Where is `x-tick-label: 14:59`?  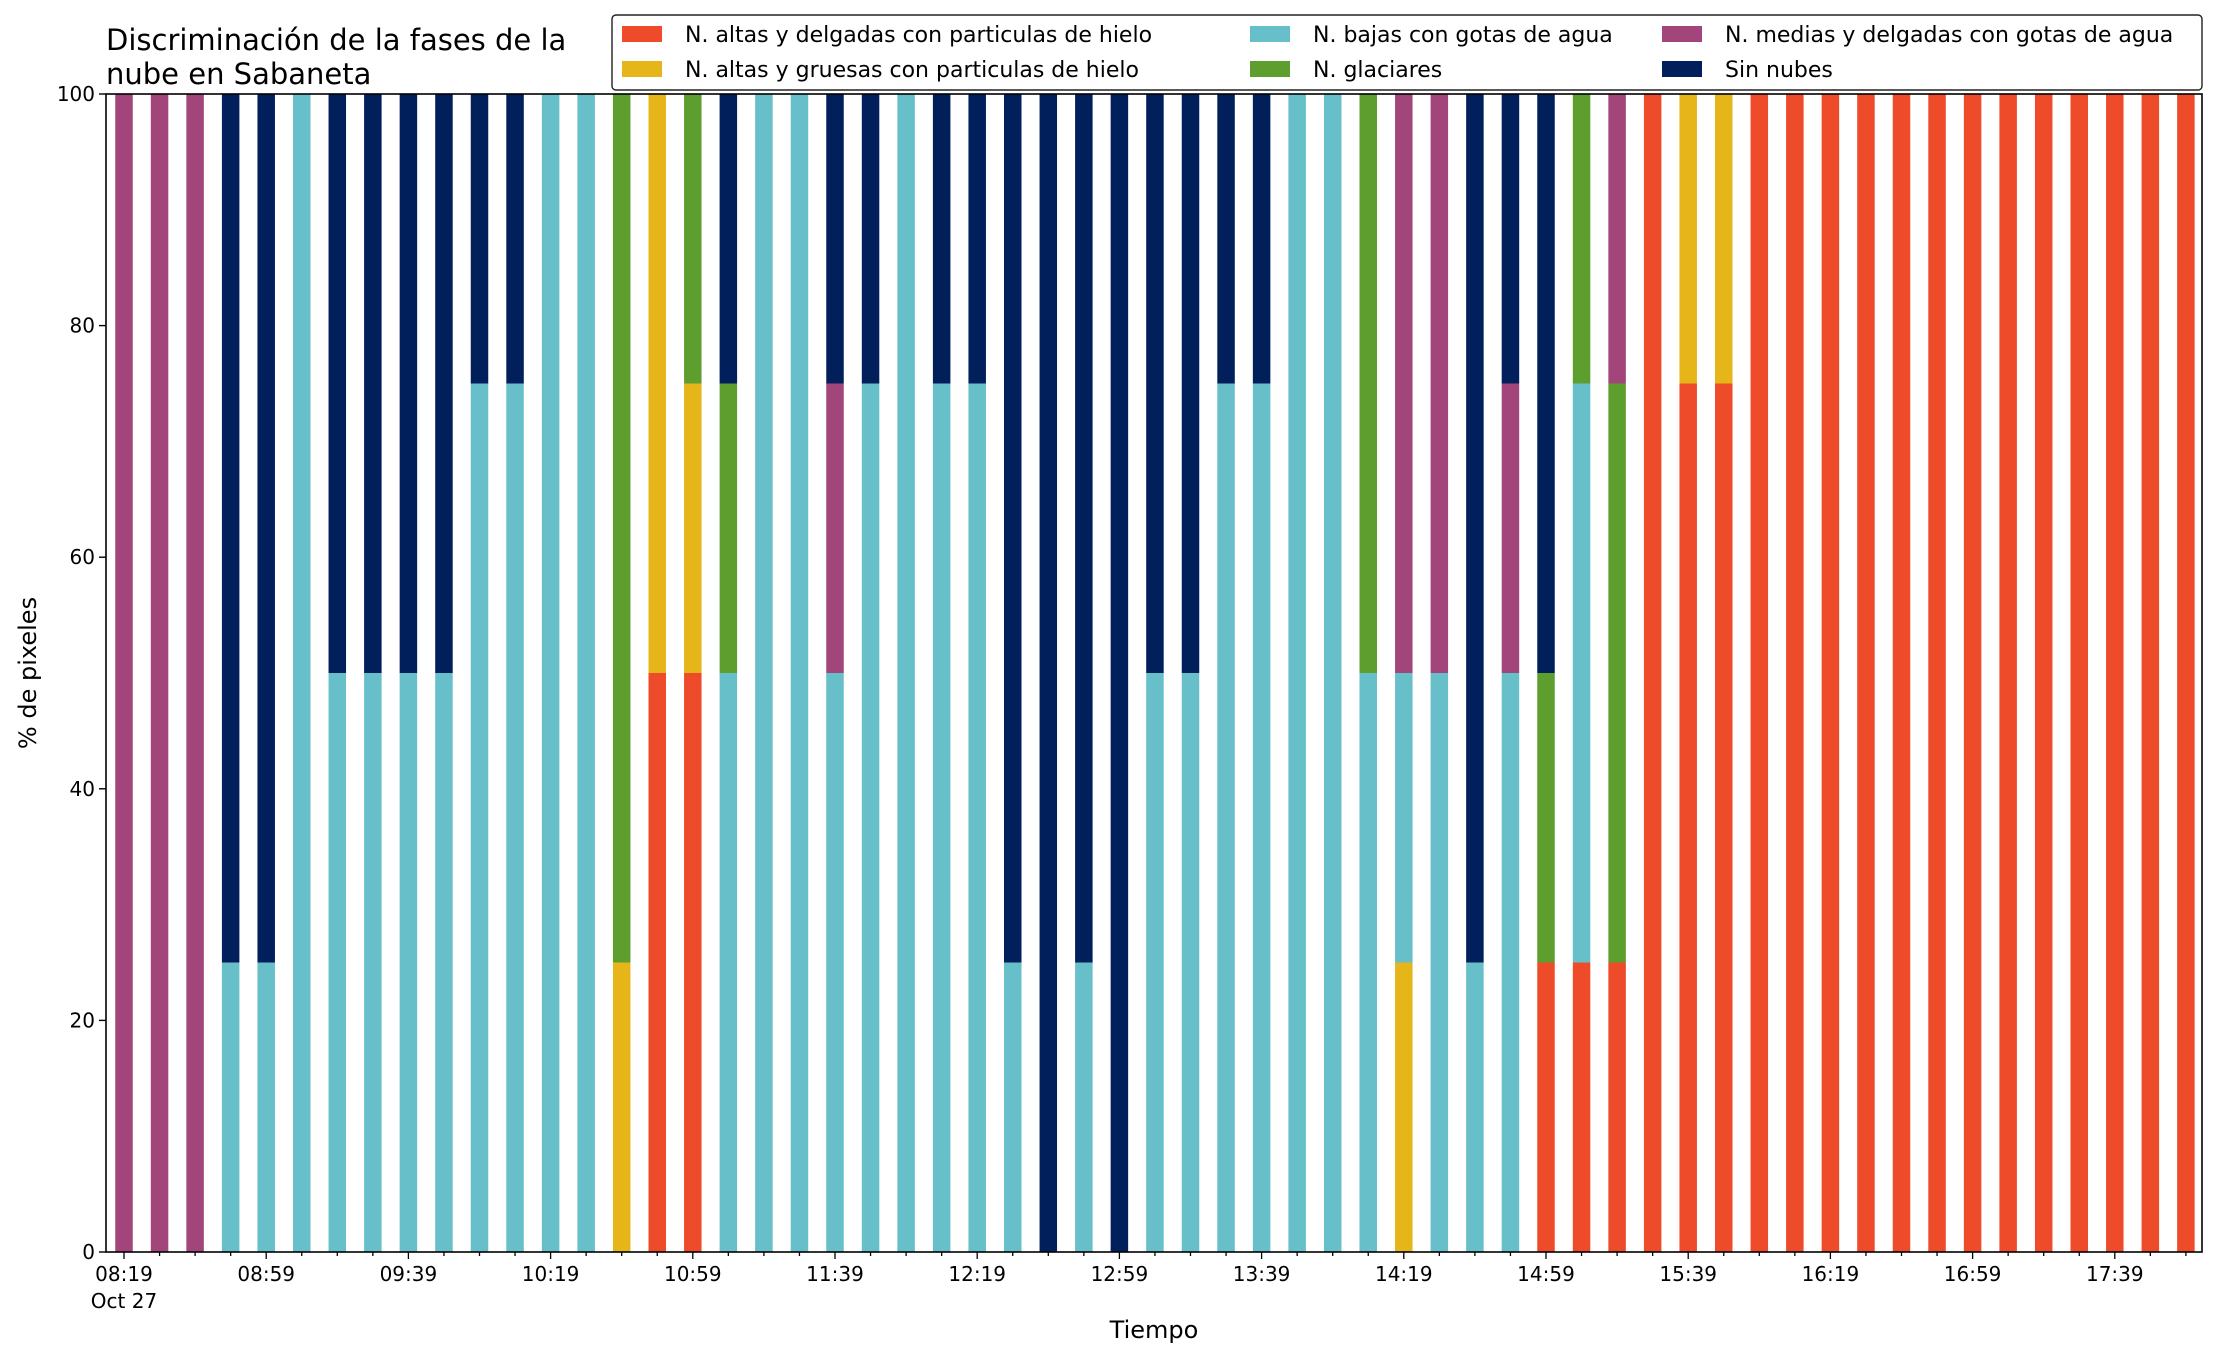
x-tick-label: 14:59 is located at coordinates (1546, 1274).